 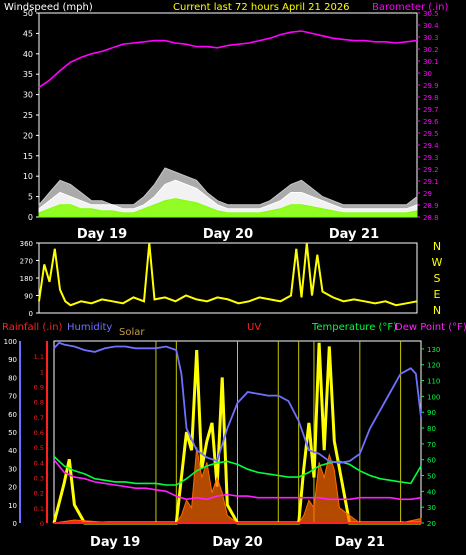 I want to click on label-humidity: Humidity, so click(x=89, y=327).